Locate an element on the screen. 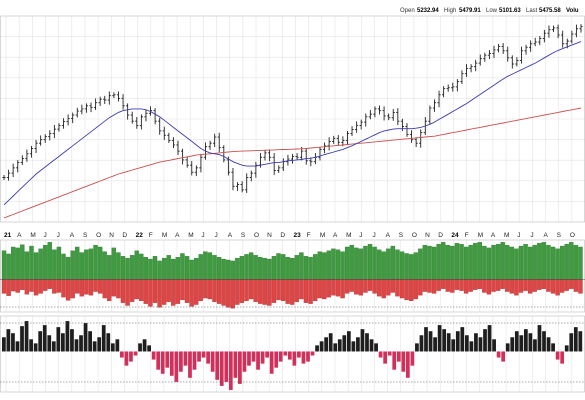 This screenshot has width=585, height=400. x-tick-label: O is located at coordinates (414, 235).